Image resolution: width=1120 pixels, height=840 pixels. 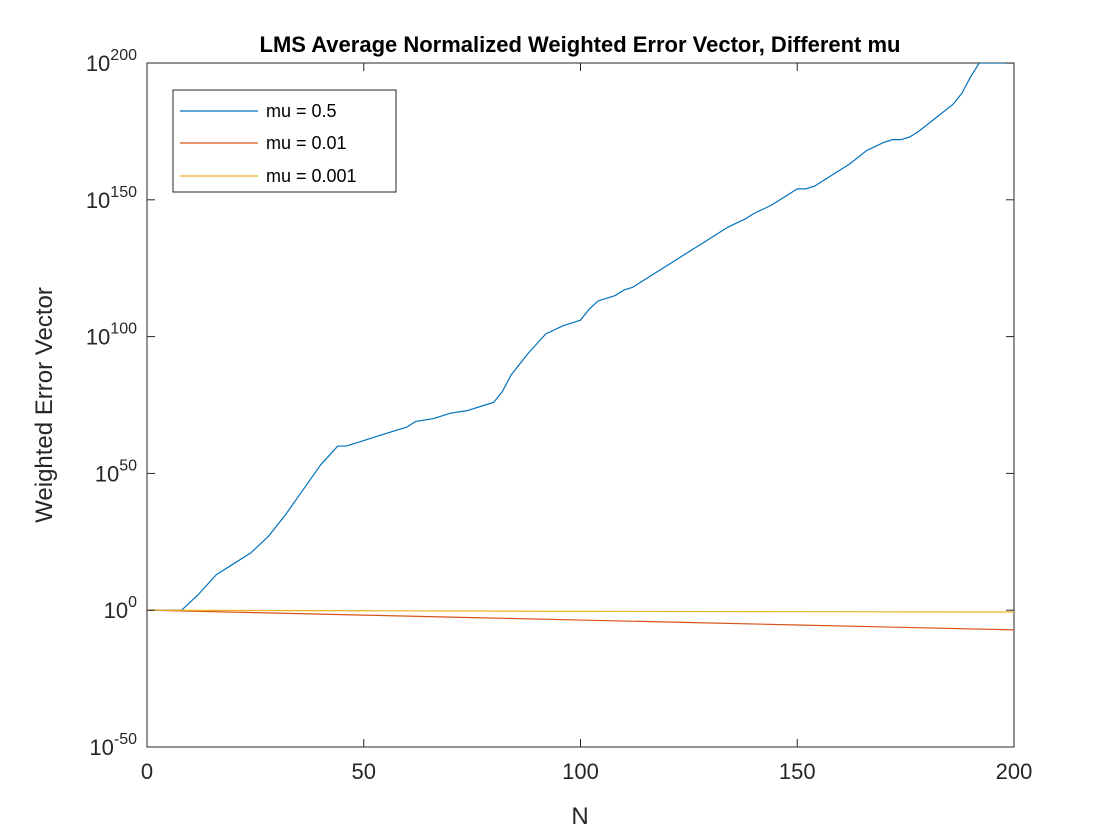 What do you see at coordinates (111, 335) in the screenshot?
I see `y-tick-label: 10100` at bounding box center [111, 335].